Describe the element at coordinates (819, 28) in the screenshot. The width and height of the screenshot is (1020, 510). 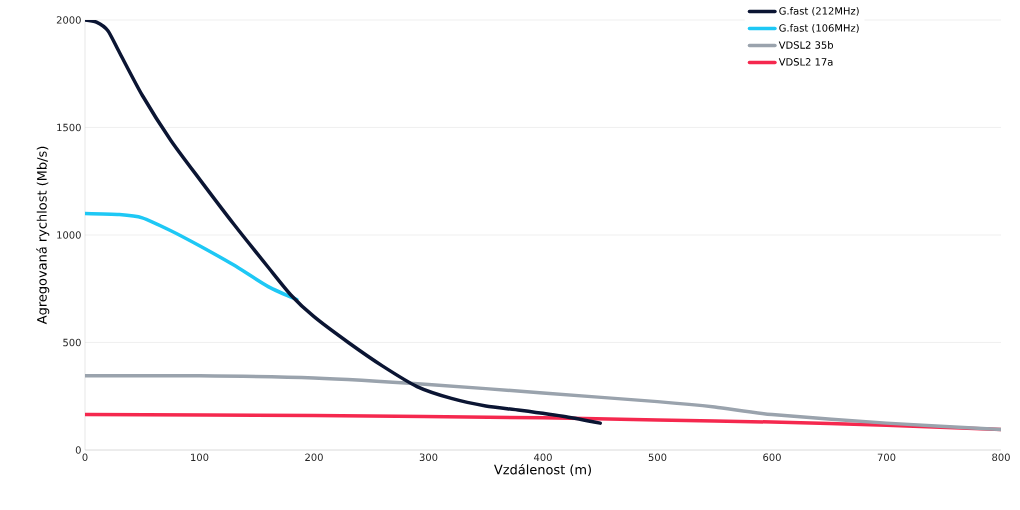
I see `legend-label: G.fast (106MHz)` at that location.